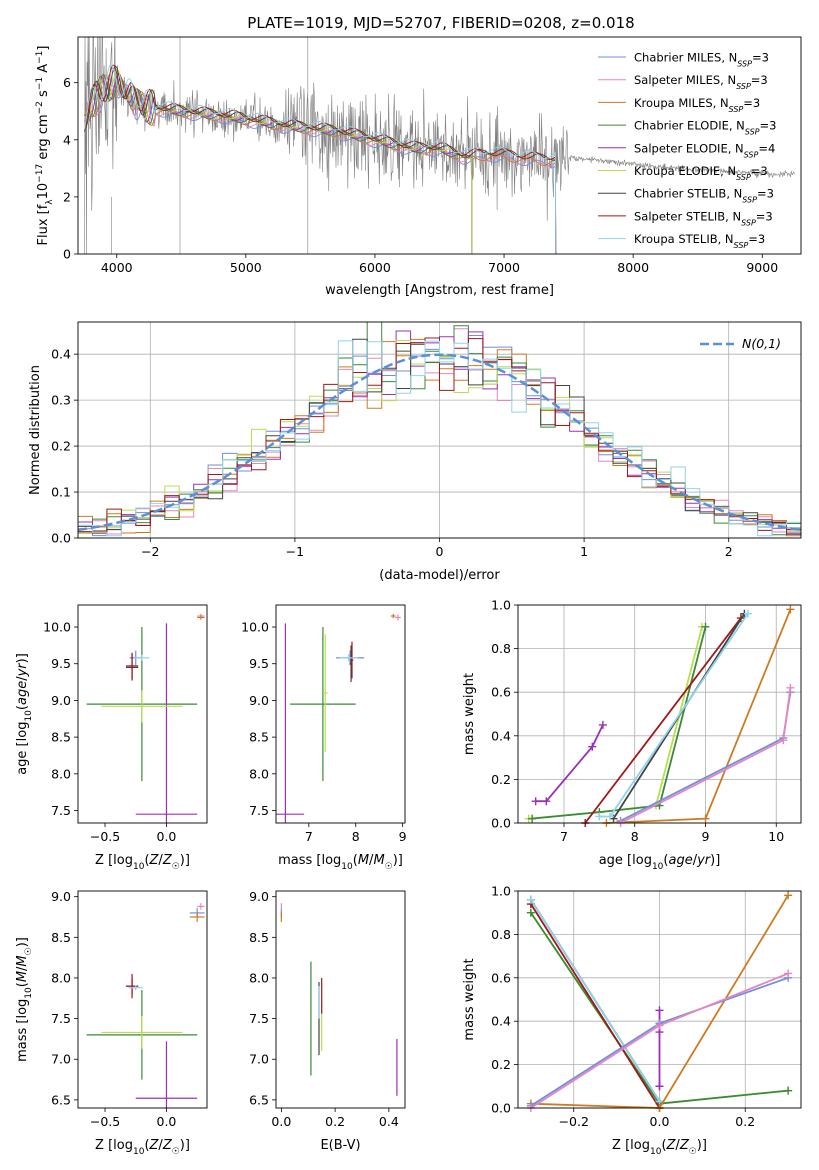 The width and height of the screenshot is (819, 1170). What do you see at coordinates (625, 860) in the screenshot?
I see `x-axis-label-part: age [log` at bounding box center [625, 860].